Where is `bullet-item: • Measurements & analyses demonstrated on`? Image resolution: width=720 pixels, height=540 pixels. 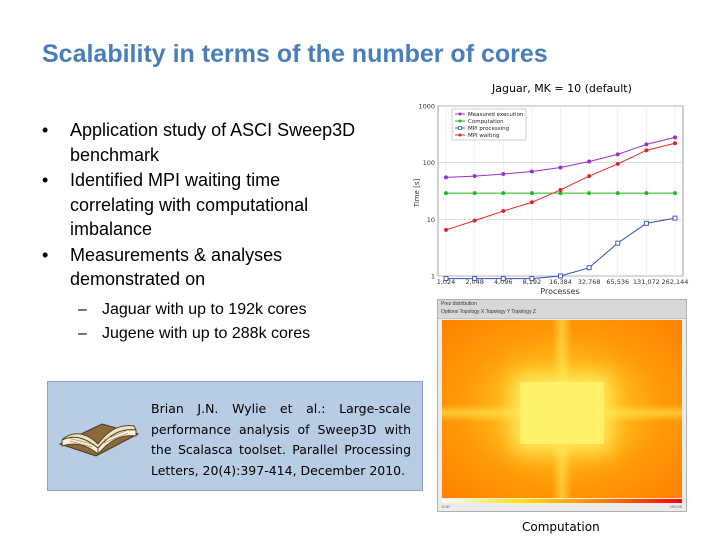
bullet-item: • Measurements & analyses demonstrated on is located at coordinates (195, 267).